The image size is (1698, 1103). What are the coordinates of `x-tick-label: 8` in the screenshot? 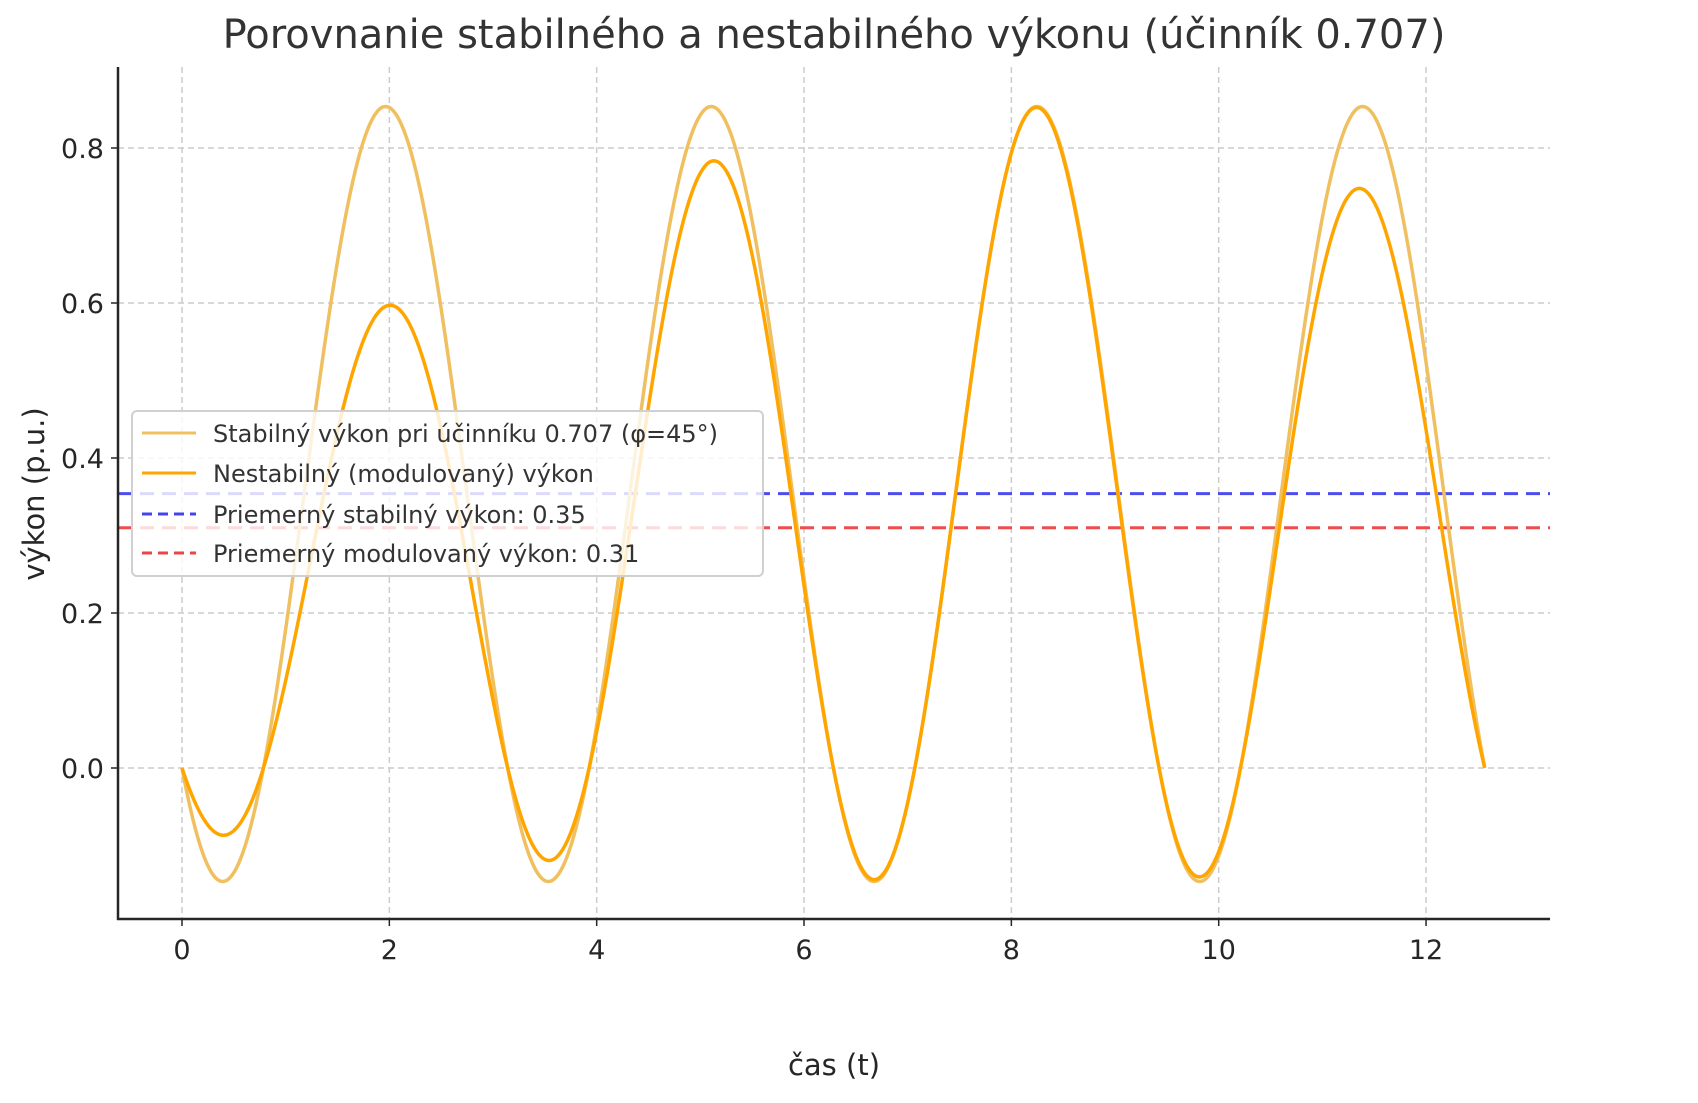 It's located at (1011, 950).